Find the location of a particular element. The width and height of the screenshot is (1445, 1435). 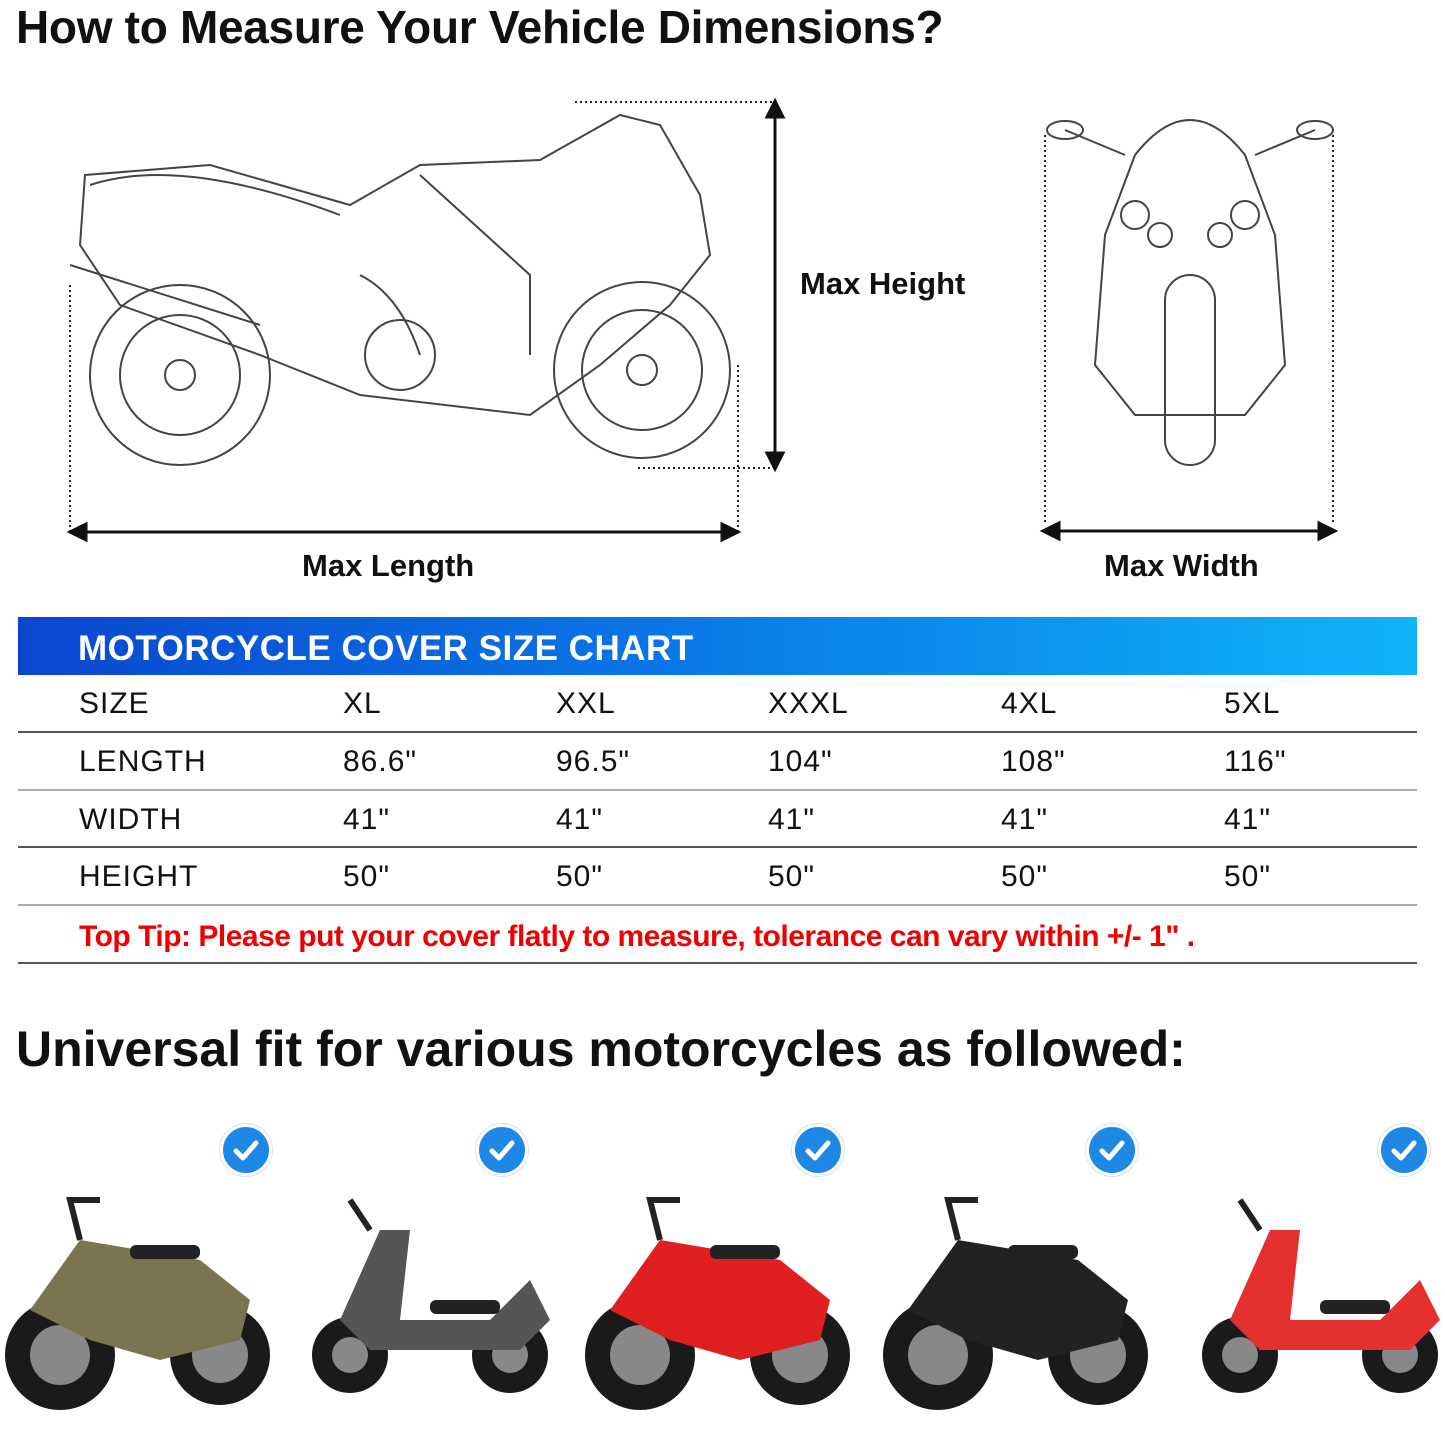

bike-photo-vespa-scooter is located at coordinates (1312, 1300).